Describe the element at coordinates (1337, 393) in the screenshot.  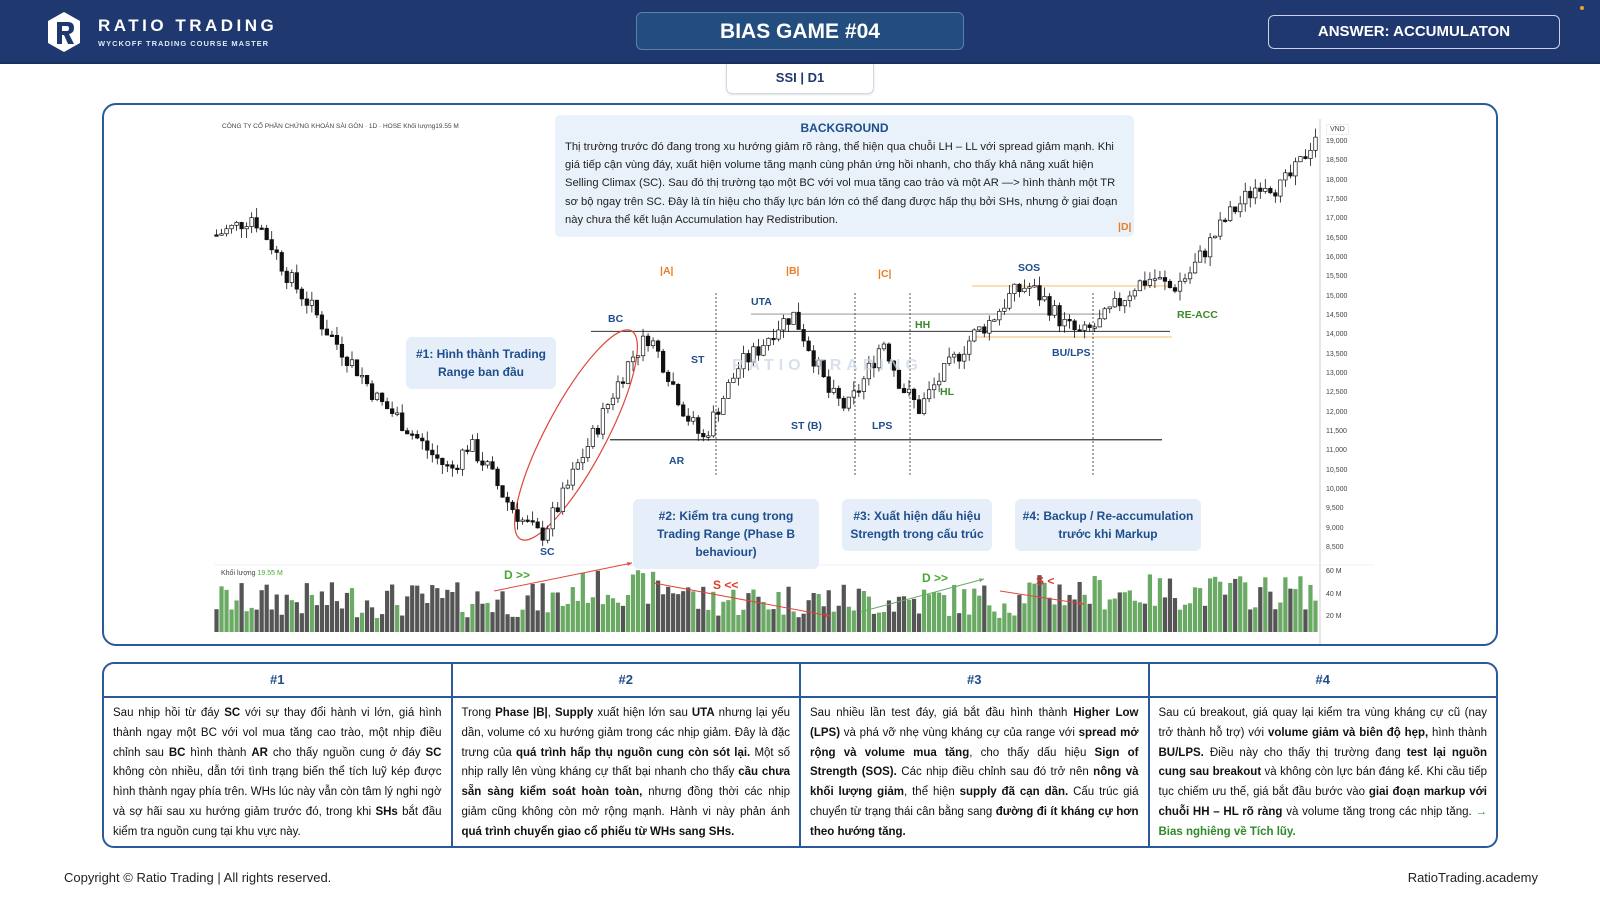
I see `price-tick: 12,500` at that location.